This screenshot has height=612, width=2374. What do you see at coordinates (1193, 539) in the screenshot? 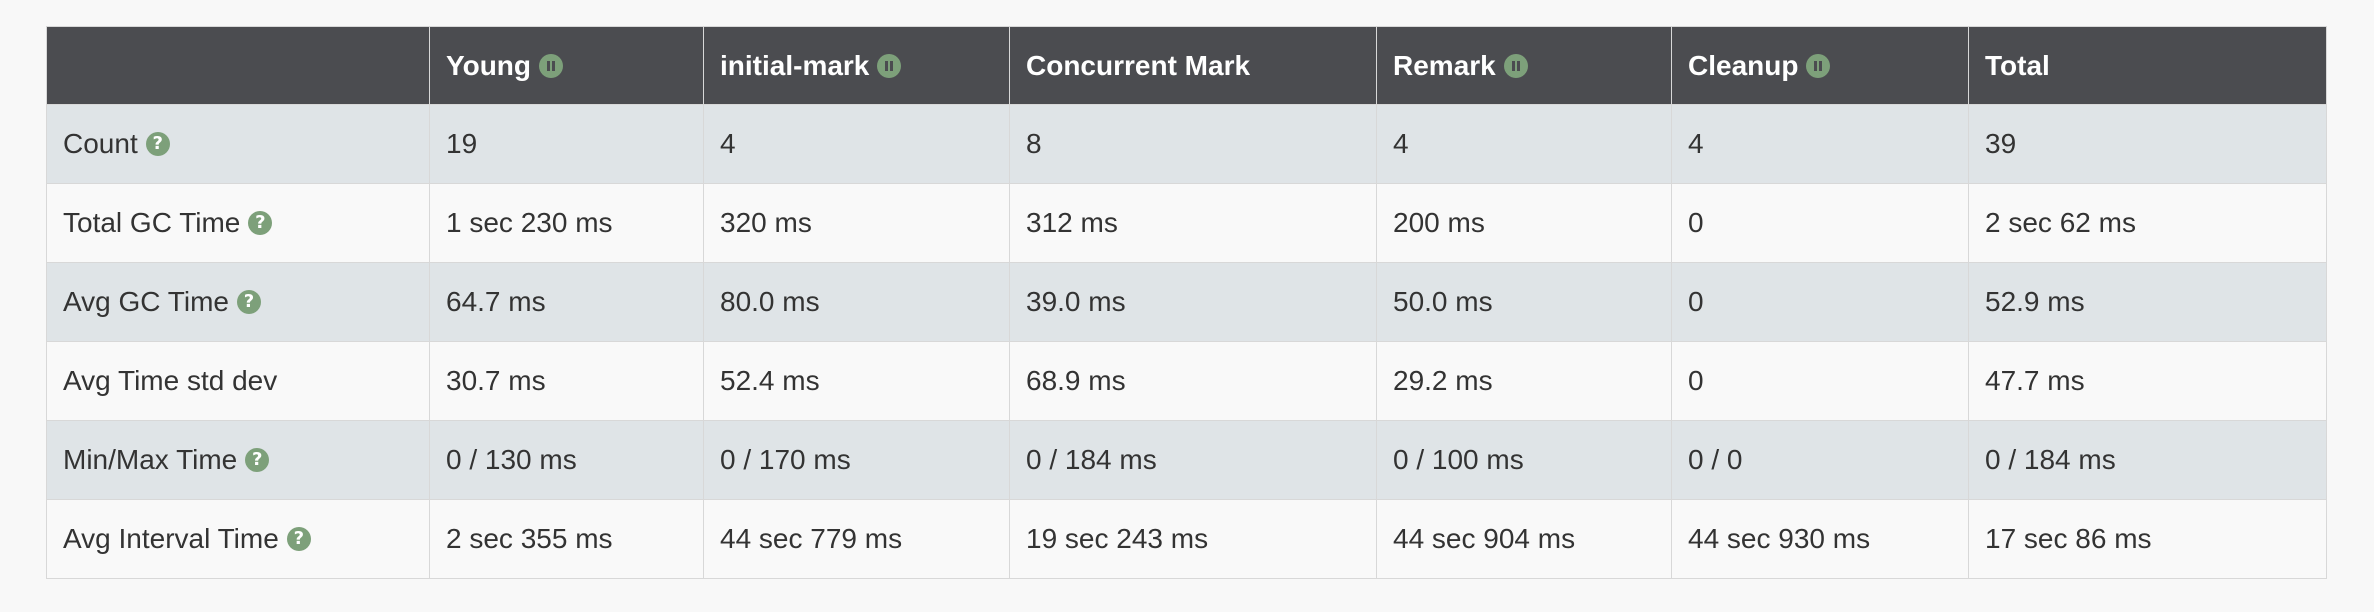
I see `table-cell: 19 sec 243 ms` at bounding box center [1193, 539].